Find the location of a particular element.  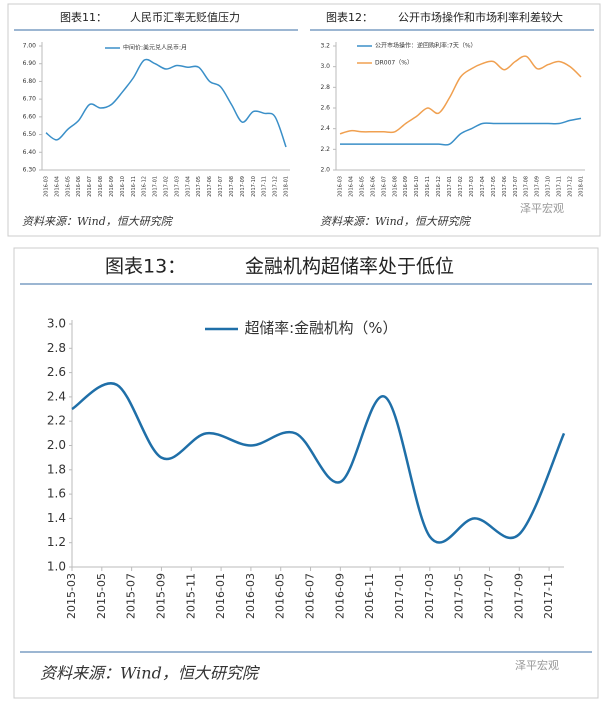

legend-label: 公开市场操作：逆回购利率:7天（%） is located at coordinates (426, 46).